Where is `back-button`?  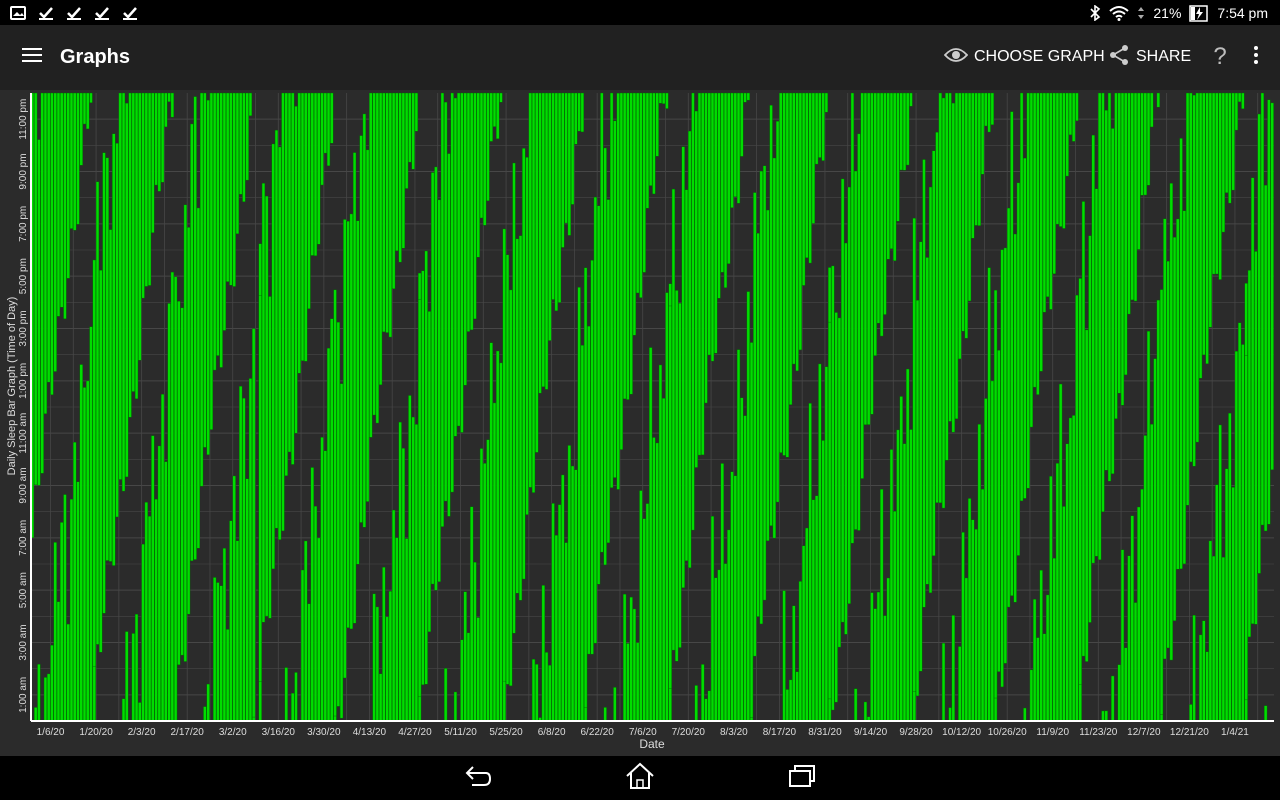
back-button is located at coordinates (478, 778).